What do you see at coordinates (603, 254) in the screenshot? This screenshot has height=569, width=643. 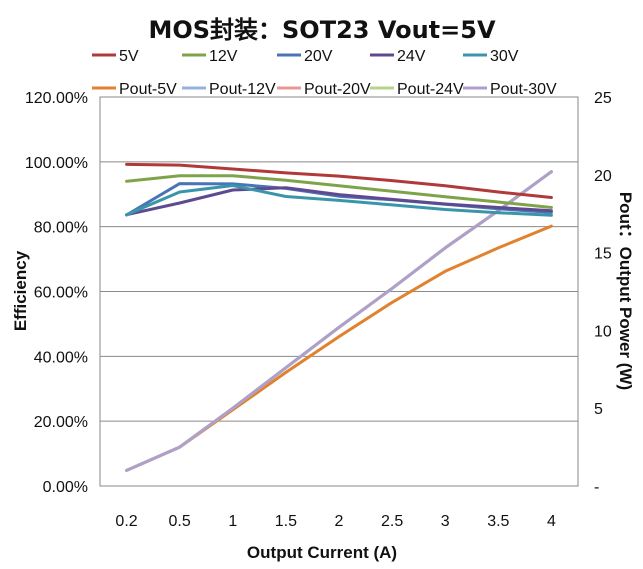 I see `y2-tick-label: 15` at bounding box center [603, 254].